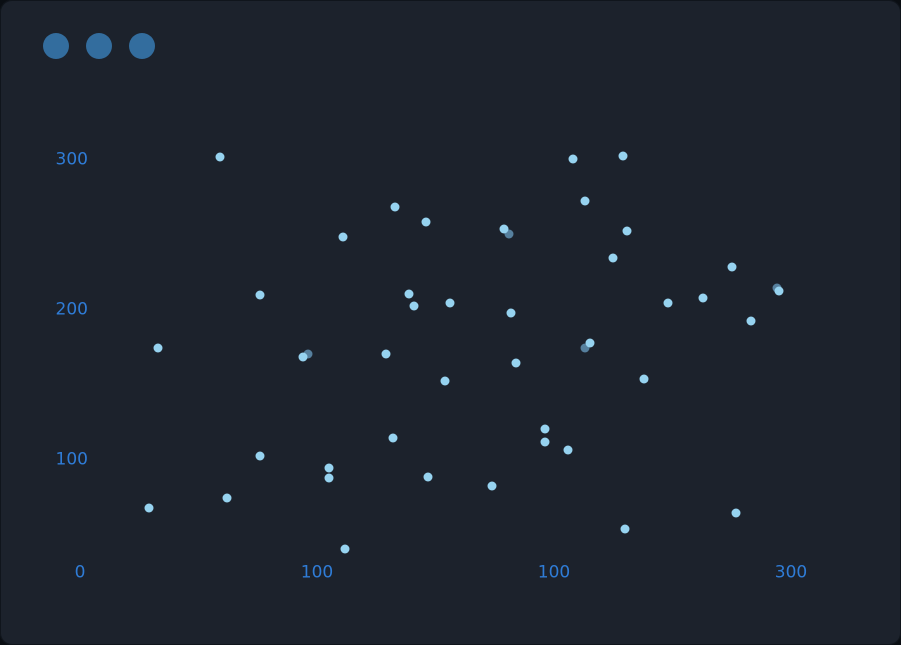 This screenshot has width=901, height=645. I want to click on x-axis-tick-label-1: 100, so click(317, 572).